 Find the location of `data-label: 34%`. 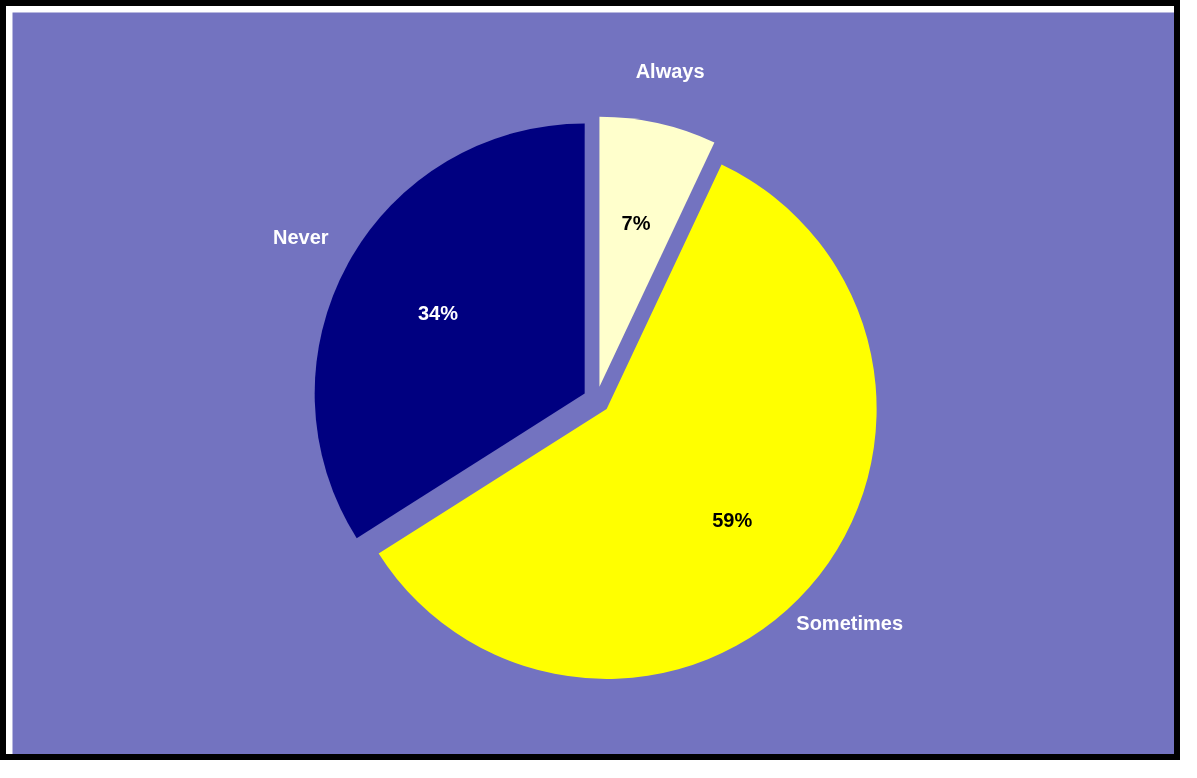

data-label: 34% is located at coordinates (438, 312).